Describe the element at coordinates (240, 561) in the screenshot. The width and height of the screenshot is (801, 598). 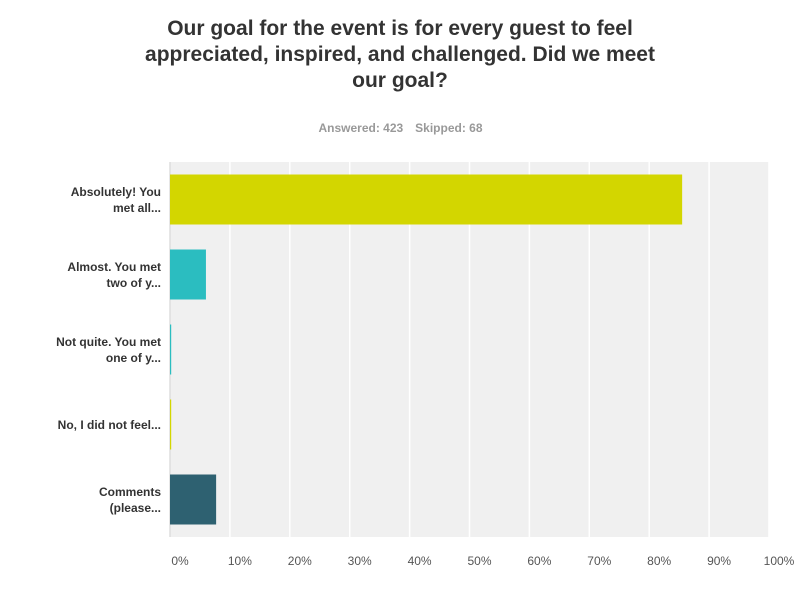
I see `x-tick-label: 10%` at that location.